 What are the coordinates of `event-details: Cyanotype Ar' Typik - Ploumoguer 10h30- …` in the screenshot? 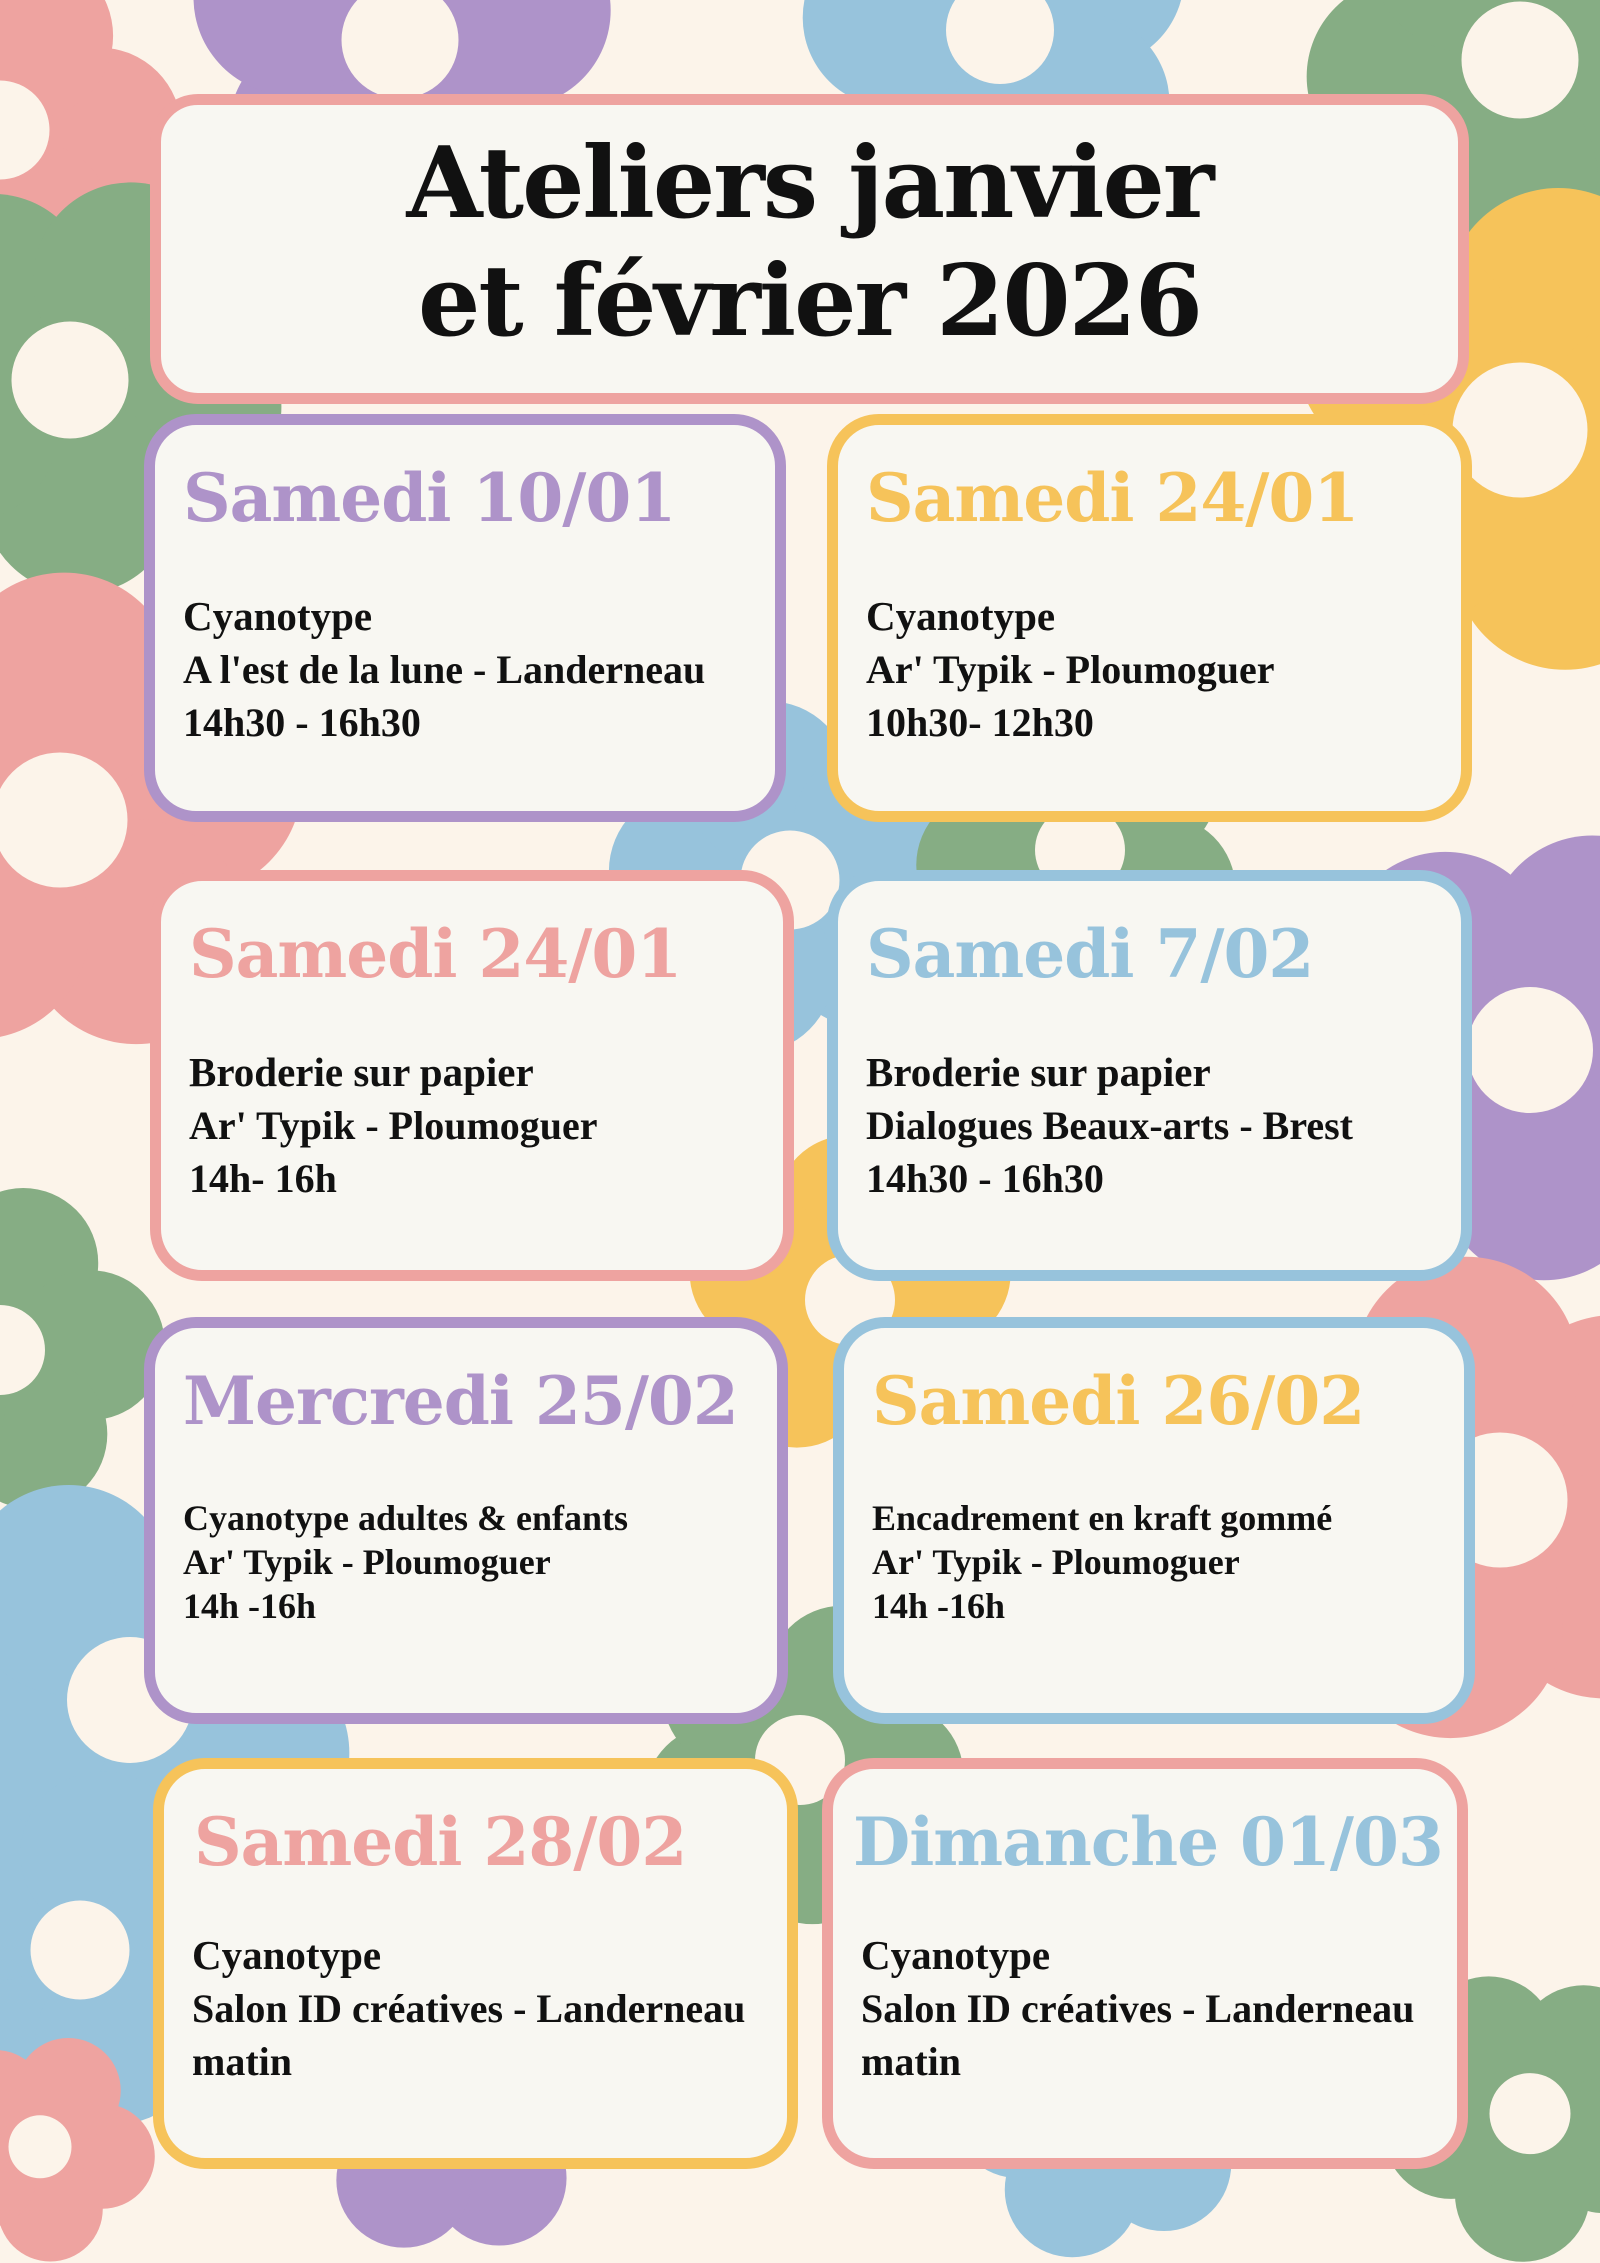 It's located at (1070, 669).